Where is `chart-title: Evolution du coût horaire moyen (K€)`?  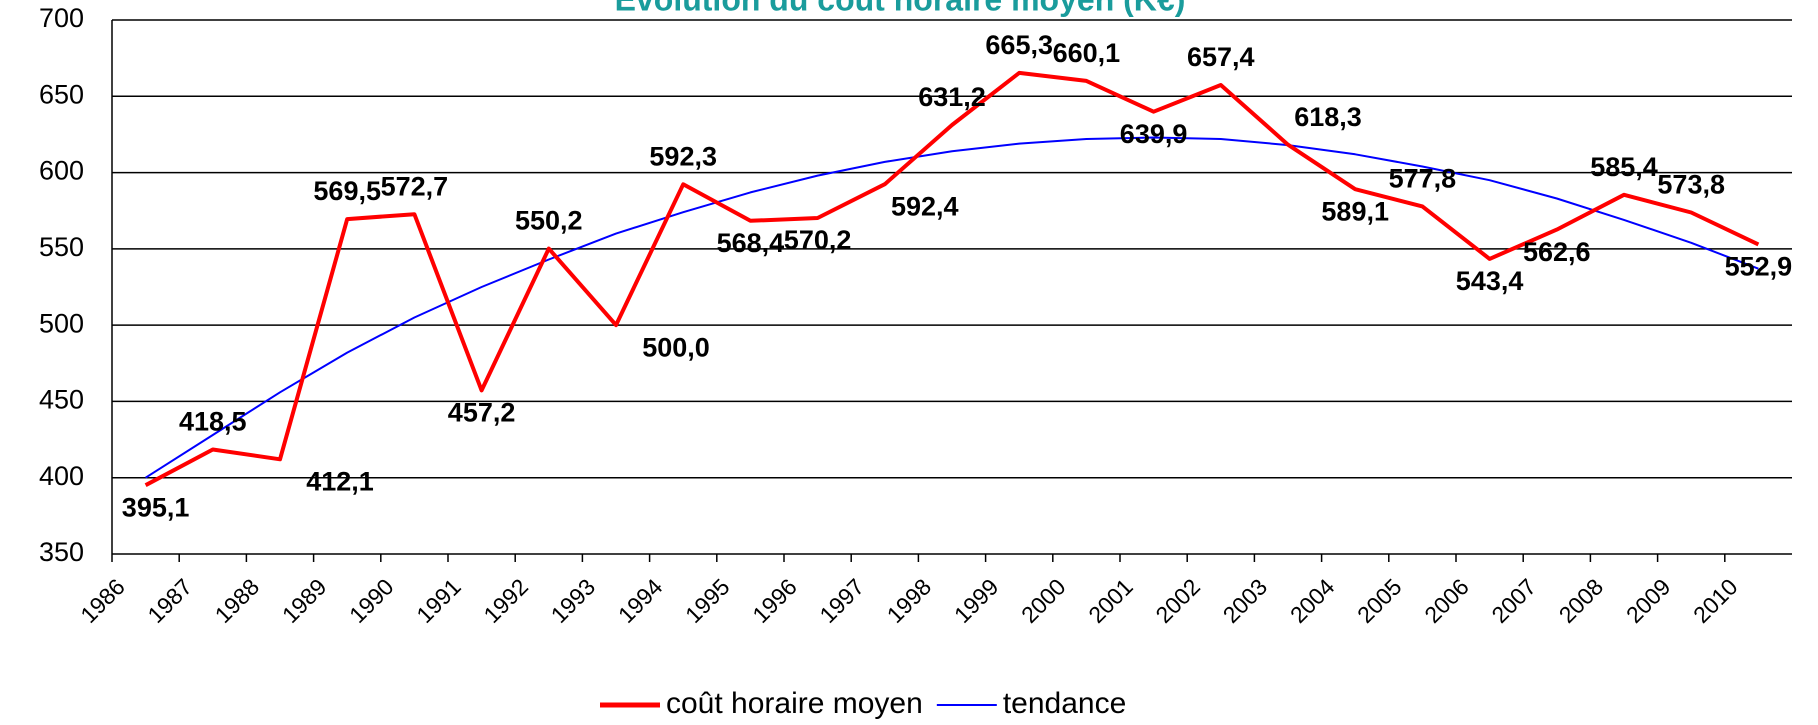 chart-title: Evolution du coût horaire moyen (K€) is located at coordinates (900, 8).